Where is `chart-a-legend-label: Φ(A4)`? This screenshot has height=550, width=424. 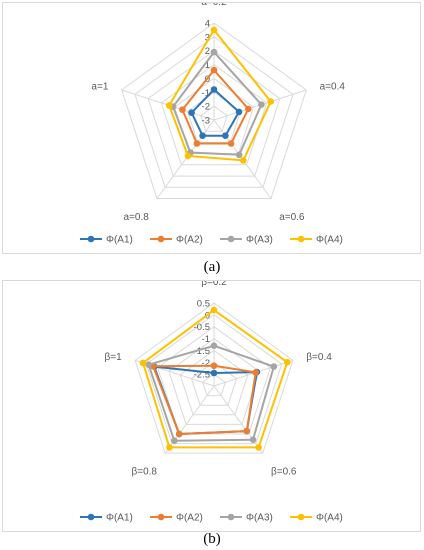 chart-a-legend-label: Φ(A4) is located at coordinates (329, 240).